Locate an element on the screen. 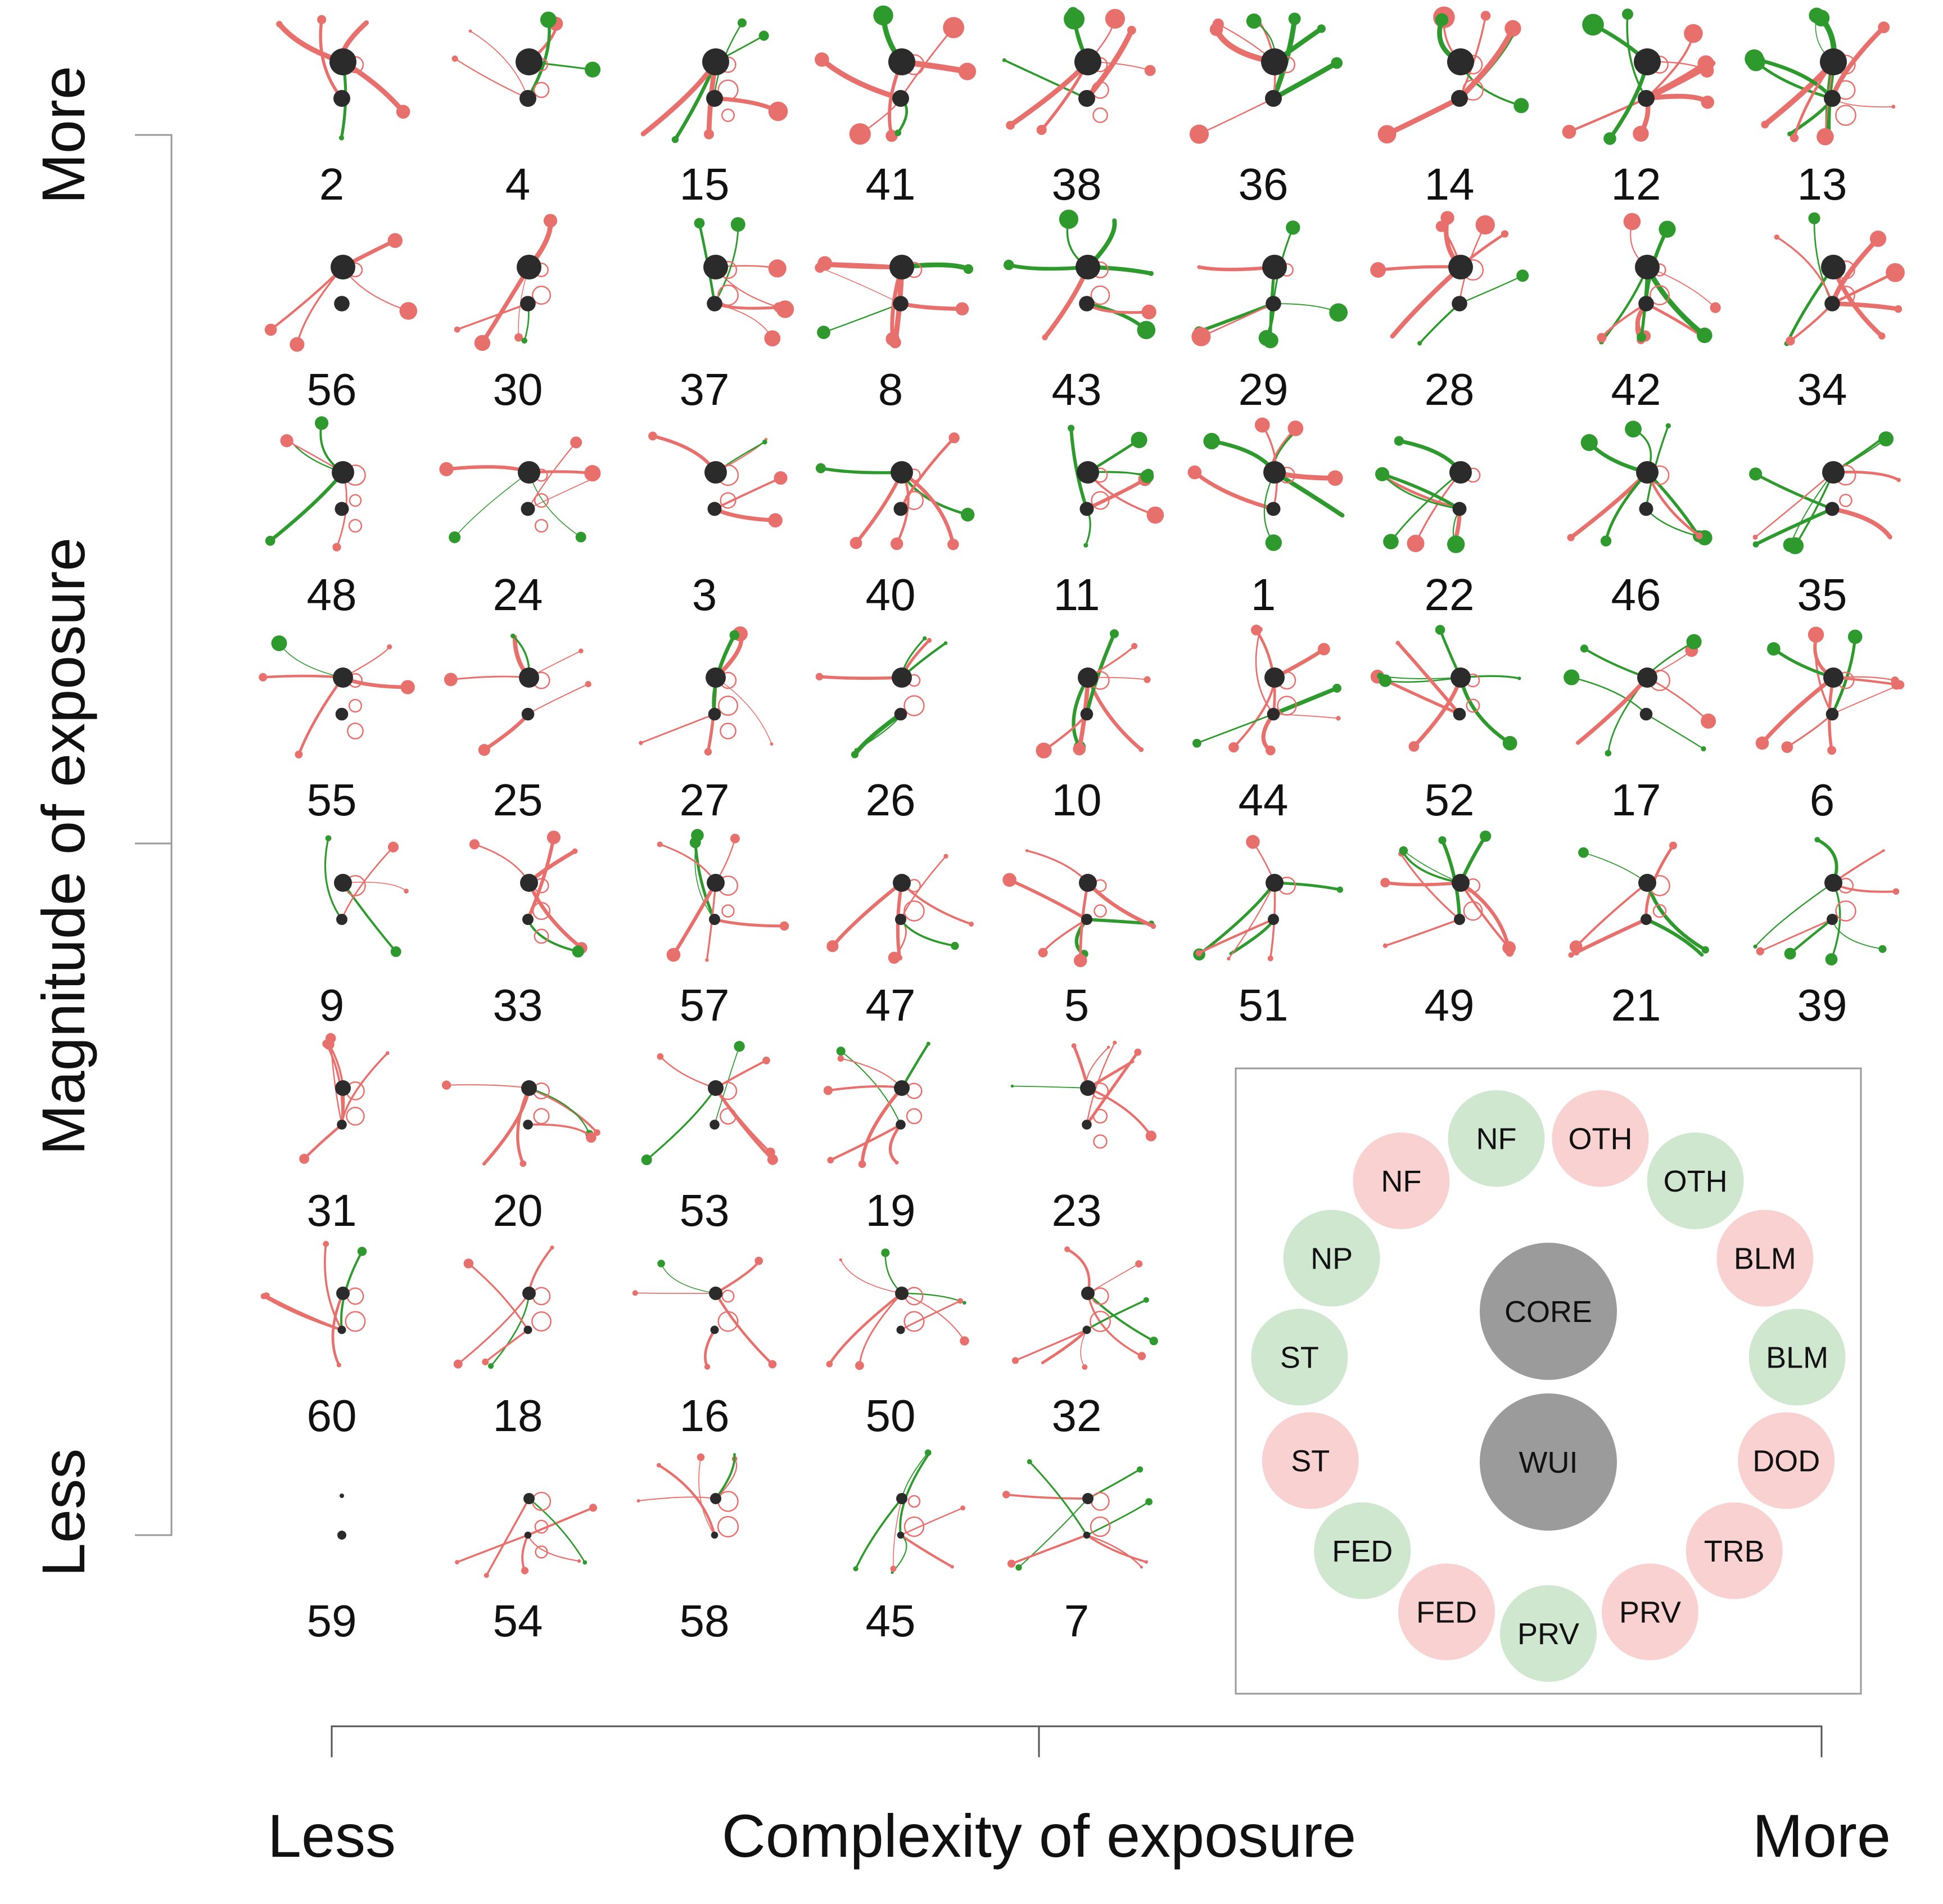  network-glyph: 2 is located at coordinates (343, 112).